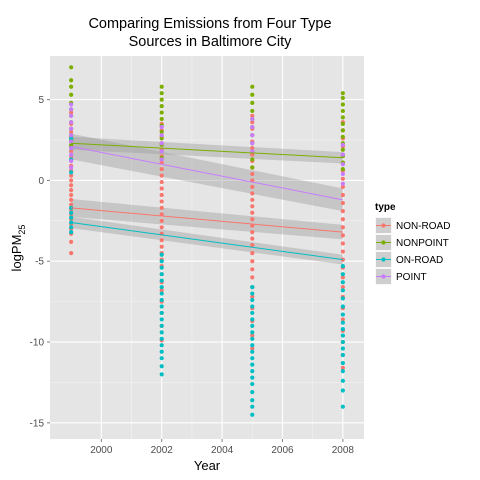 The image size is (480, 480). What do you see at coordinates (207, 201) in the screenshot?
I see `fit-lines` at bounding box center [207, 201].